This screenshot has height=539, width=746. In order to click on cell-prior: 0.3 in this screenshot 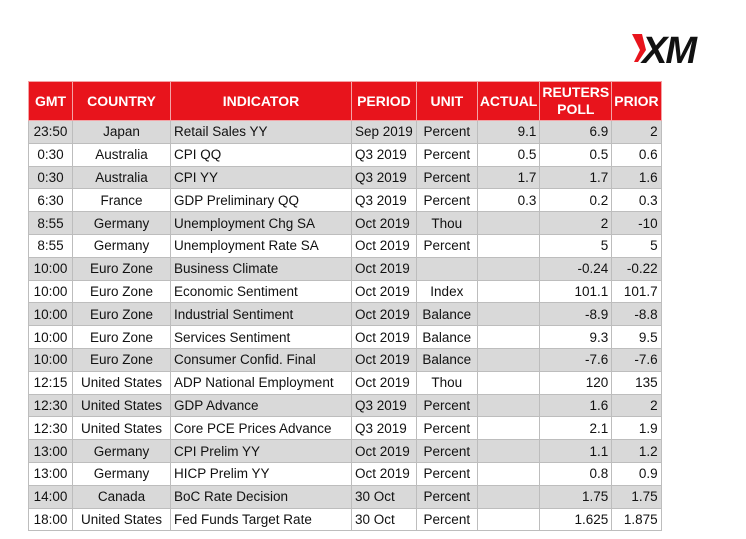, I will do `click(636, 200)`.